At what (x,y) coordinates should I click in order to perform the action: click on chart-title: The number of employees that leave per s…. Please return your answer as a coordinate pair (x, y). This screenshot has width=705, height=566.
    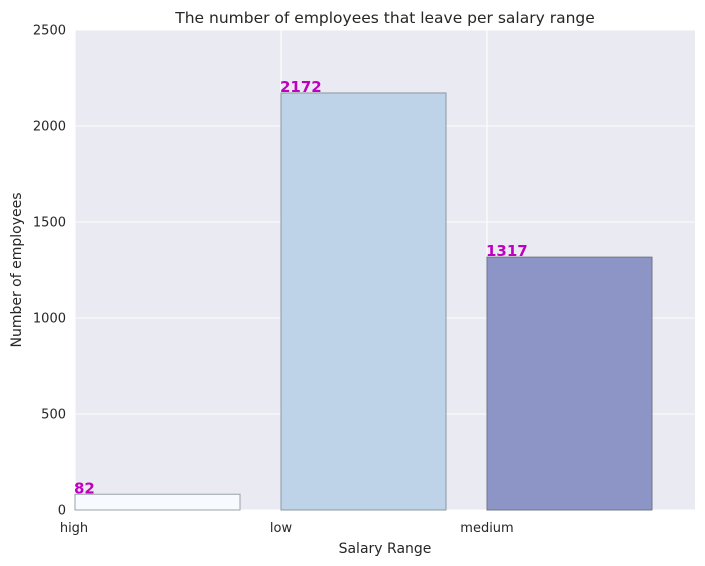
    Looking at the image, I should click on (384, 18).